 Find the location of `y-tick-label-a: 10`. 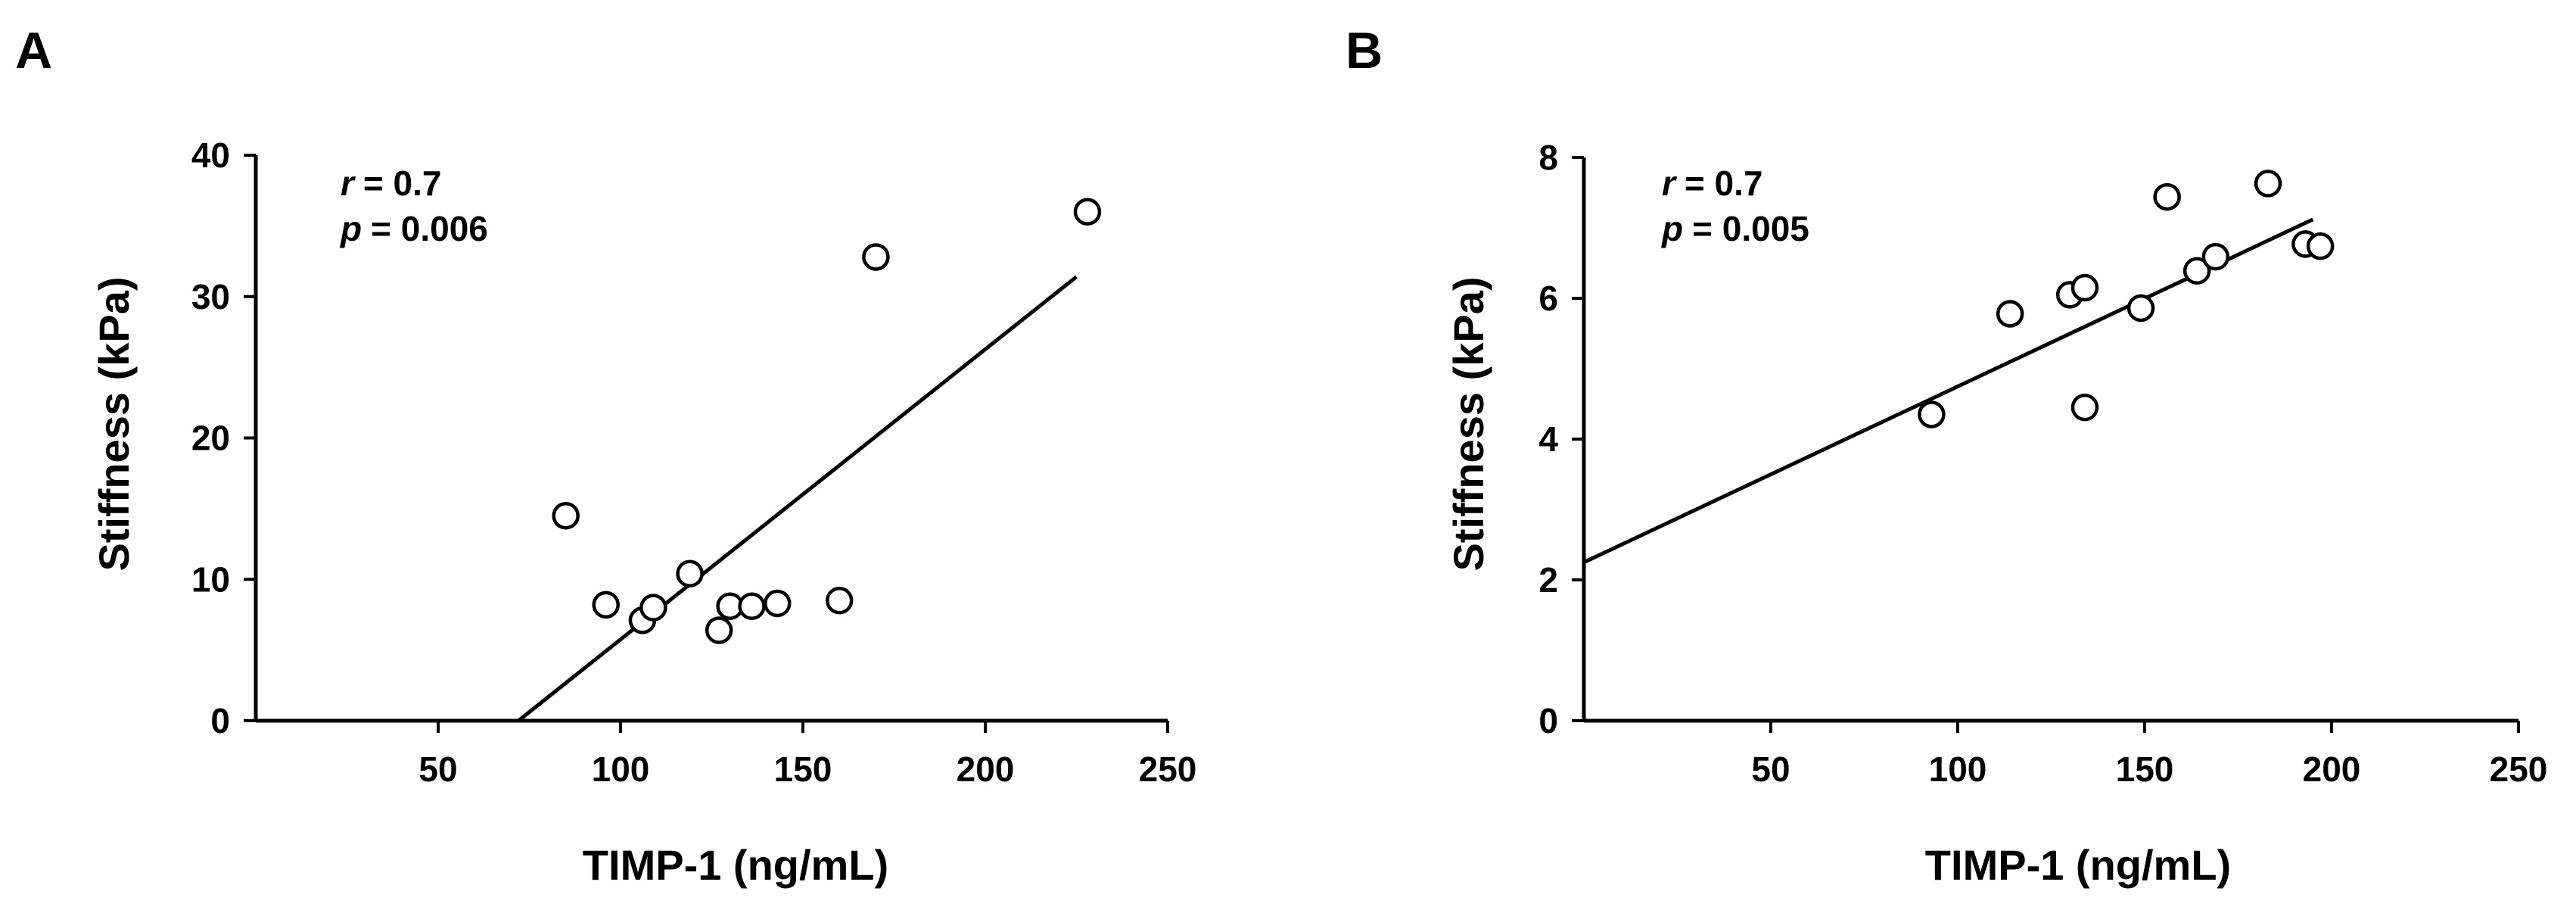

y-tick-label-a: 10 is located at coordinates (210, 579).